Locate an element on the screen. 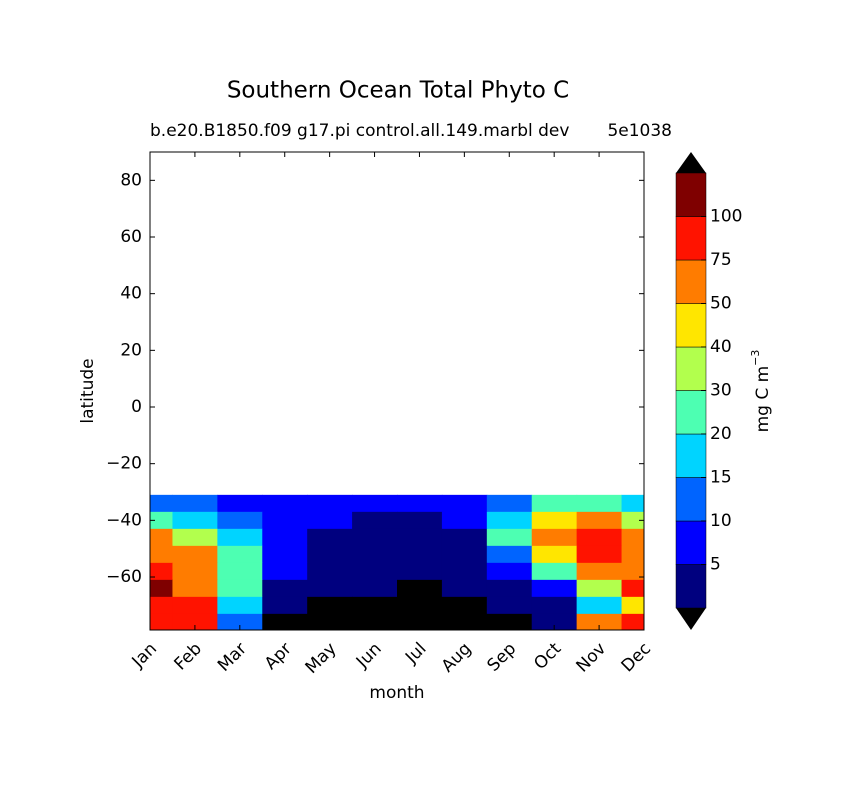  y-tick-label: 0 is located at coordinates (136, 407).